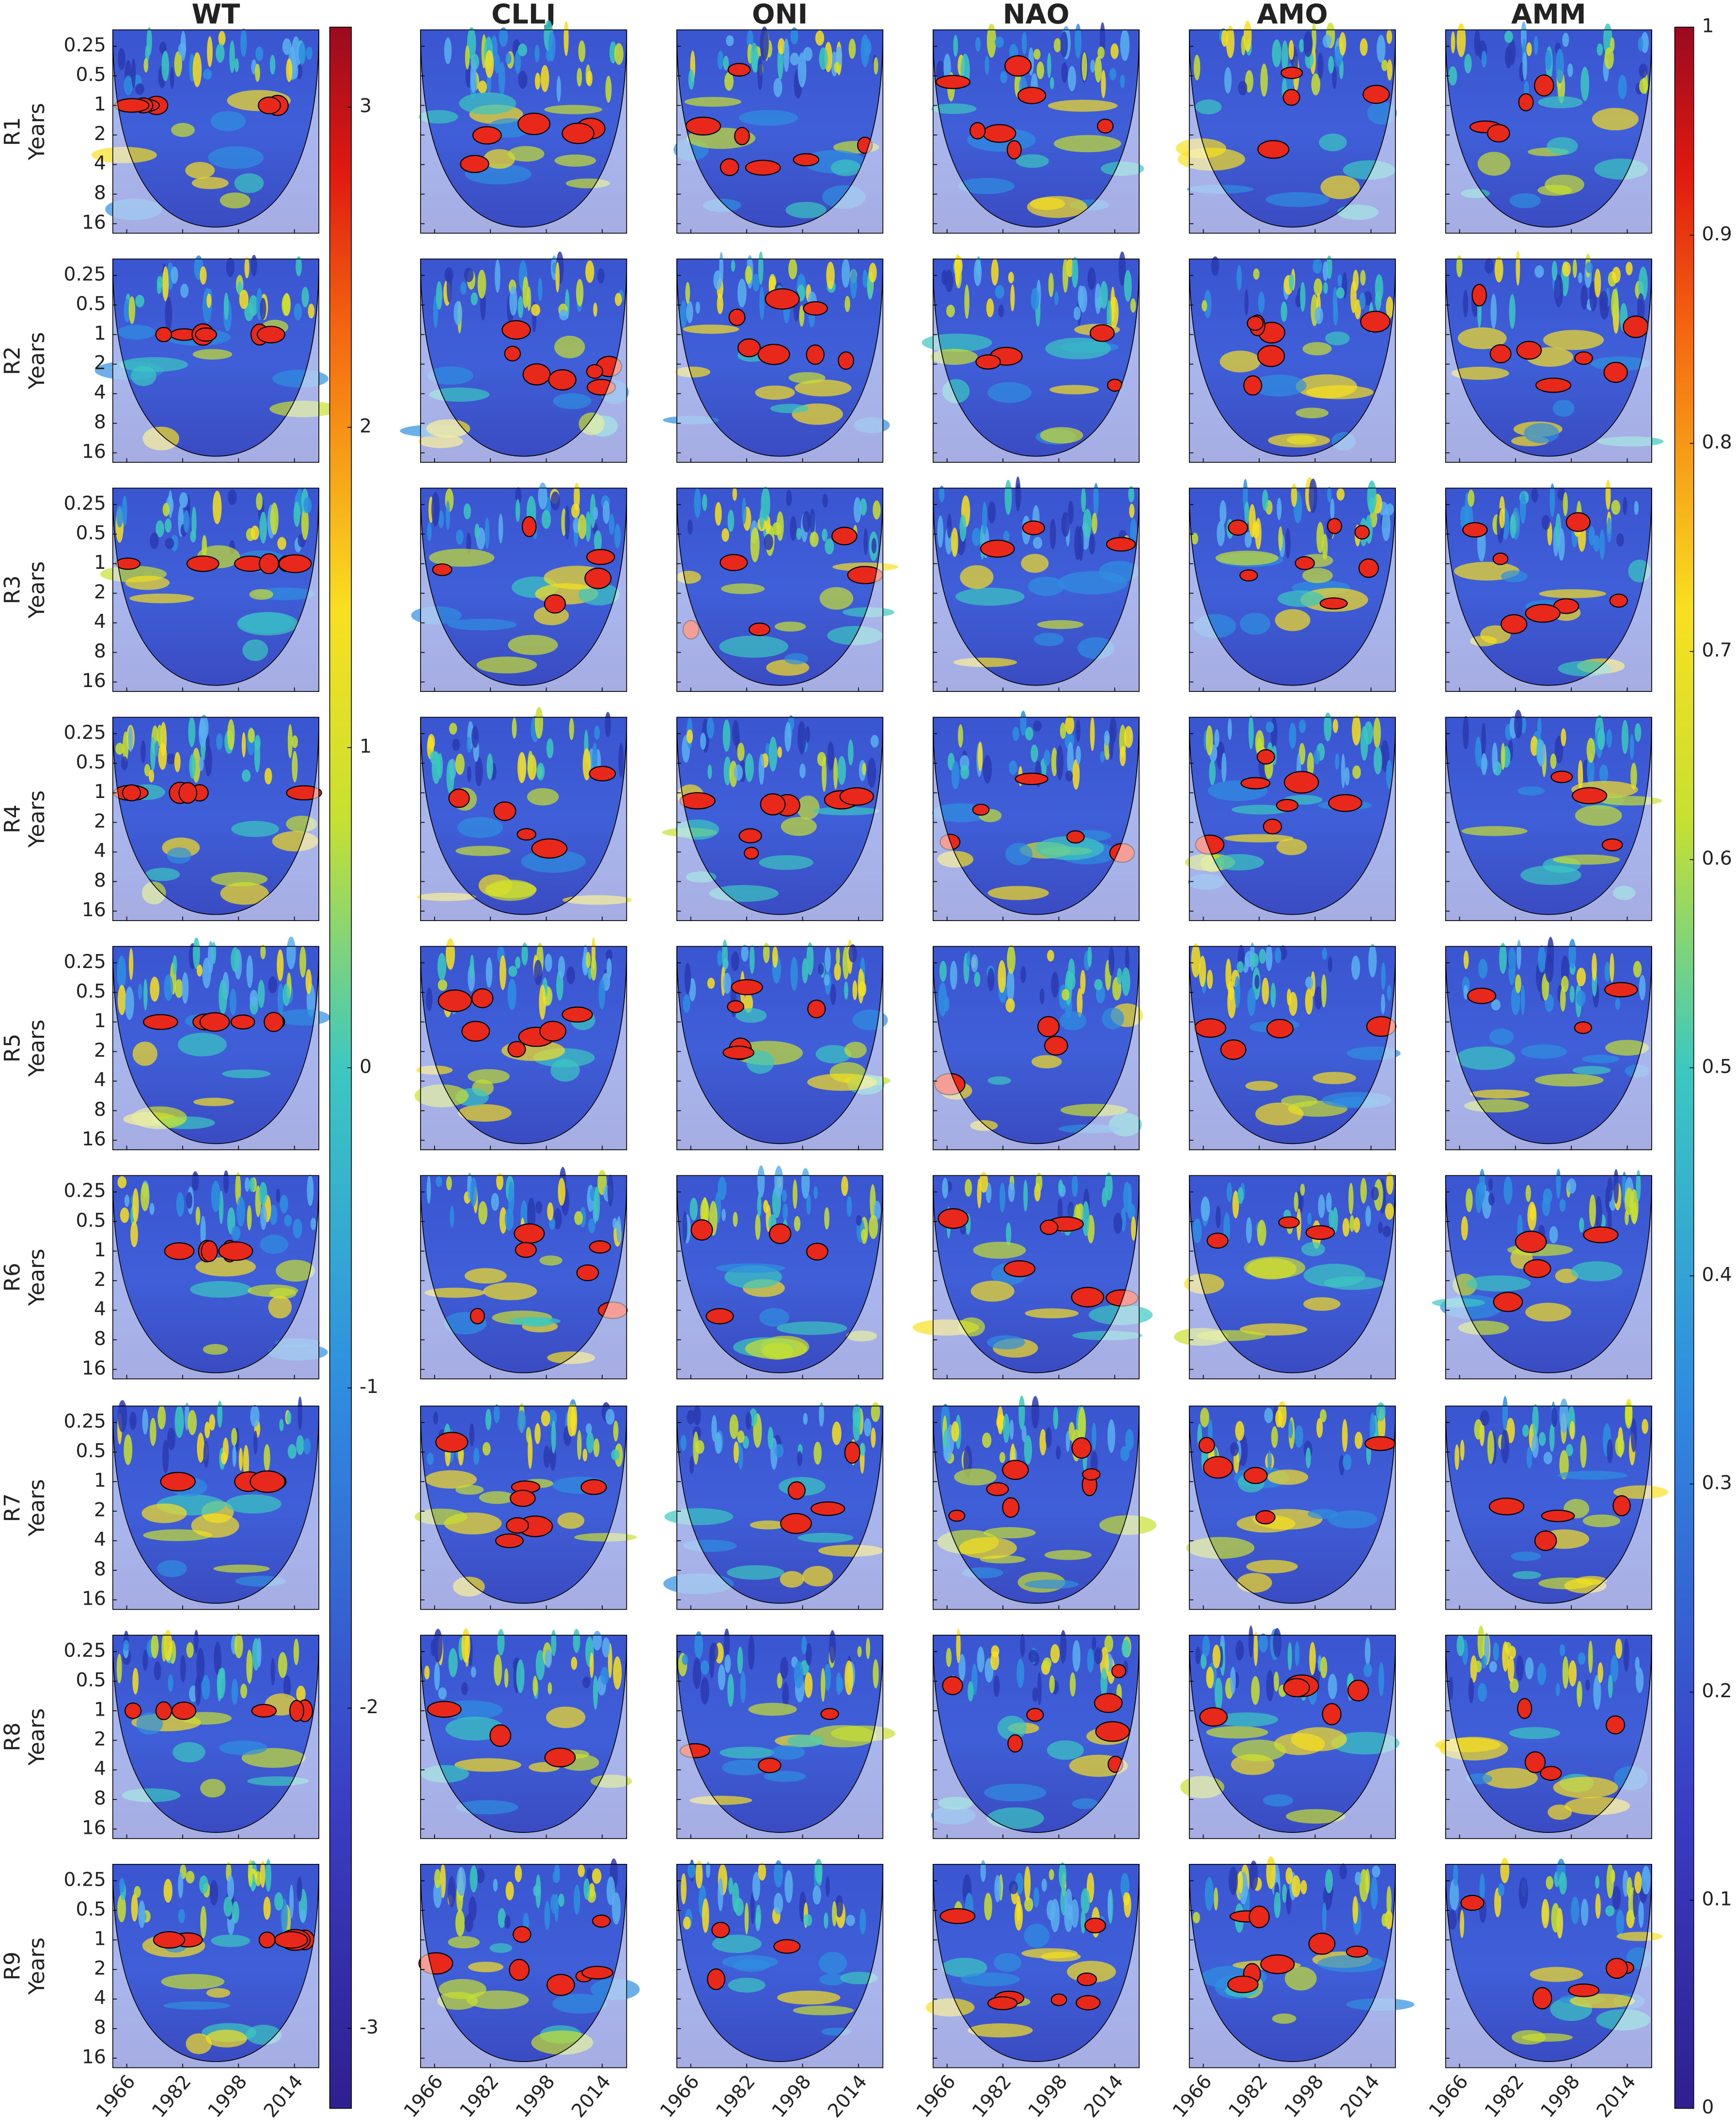 Image resolution: width=1736 pixels, height=2126 pixels. What do you see at coordinates (1104, 2096) in the screenshot?
I see `x-tick-label: 2014` at bounding box center [1104, 2096].